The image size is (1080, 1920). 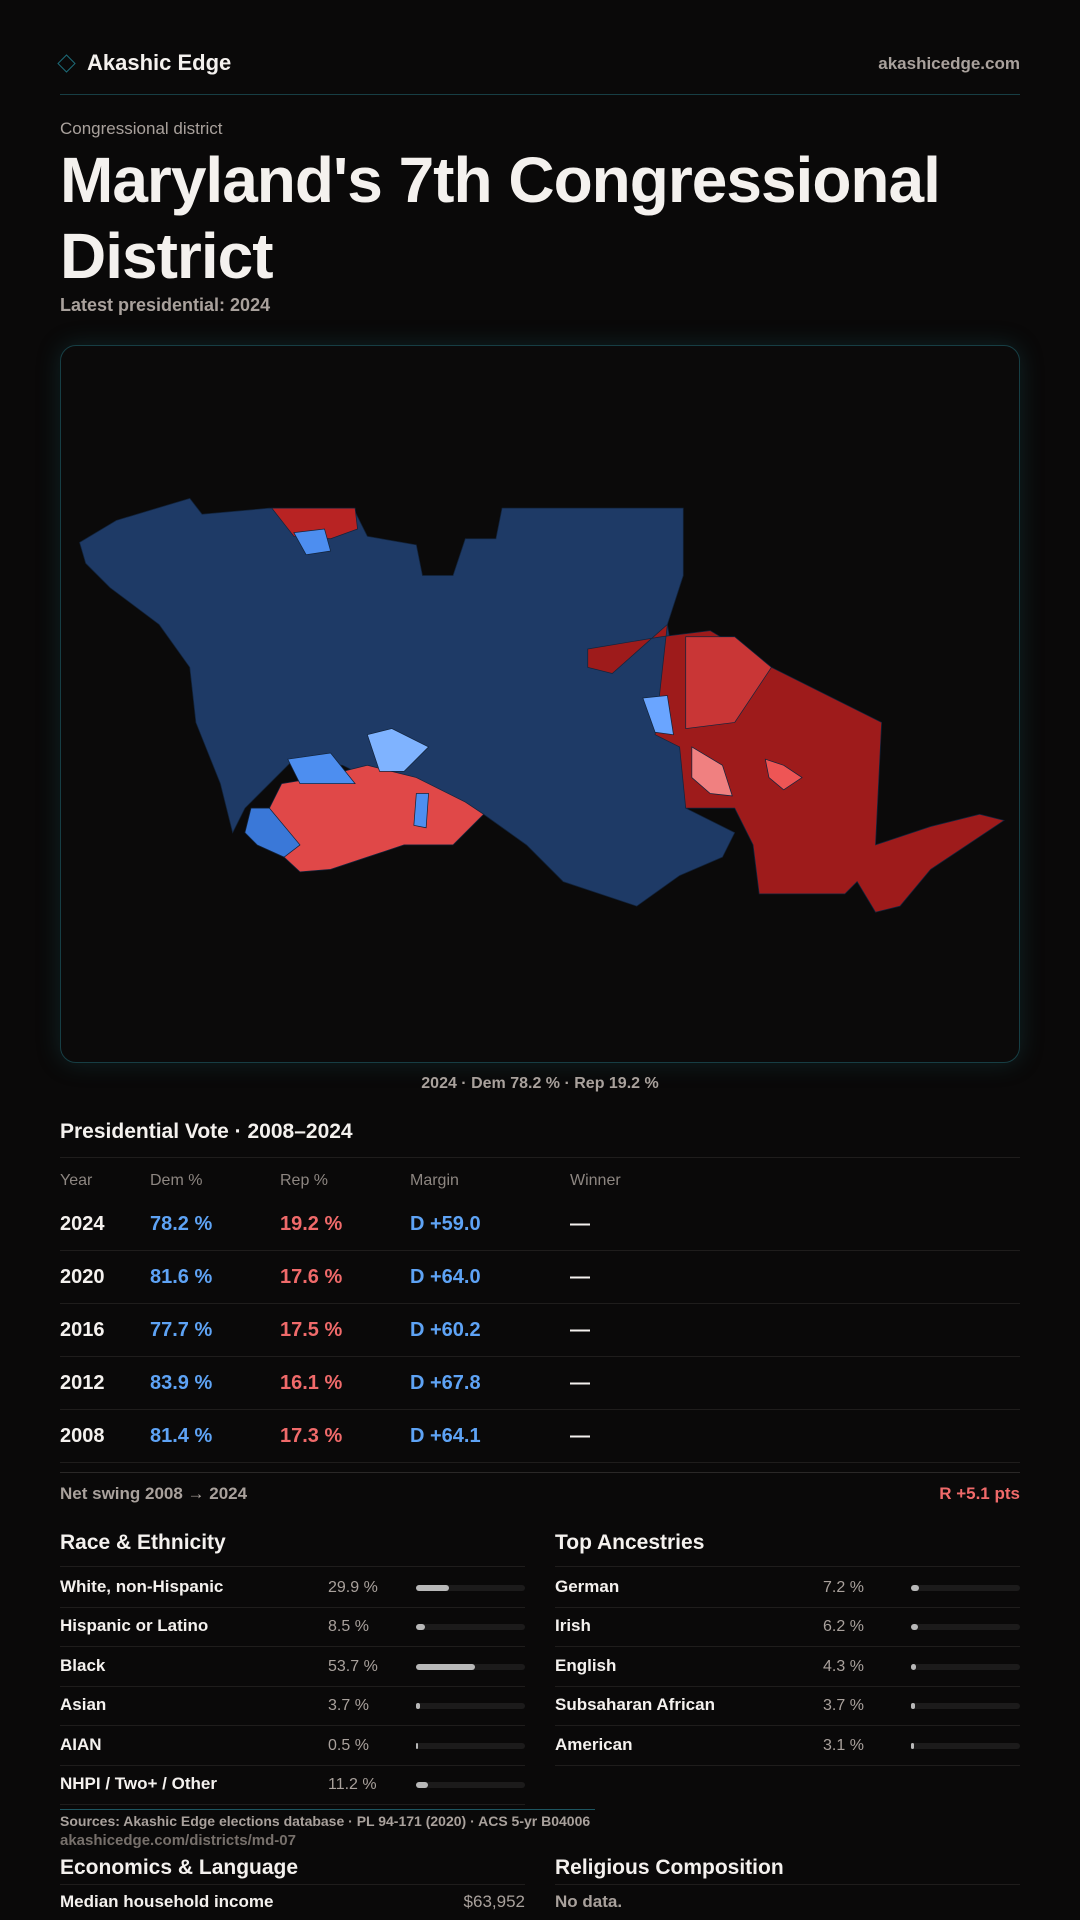 I want to click on col-margin: Margin, so click(x=434, y=1180).